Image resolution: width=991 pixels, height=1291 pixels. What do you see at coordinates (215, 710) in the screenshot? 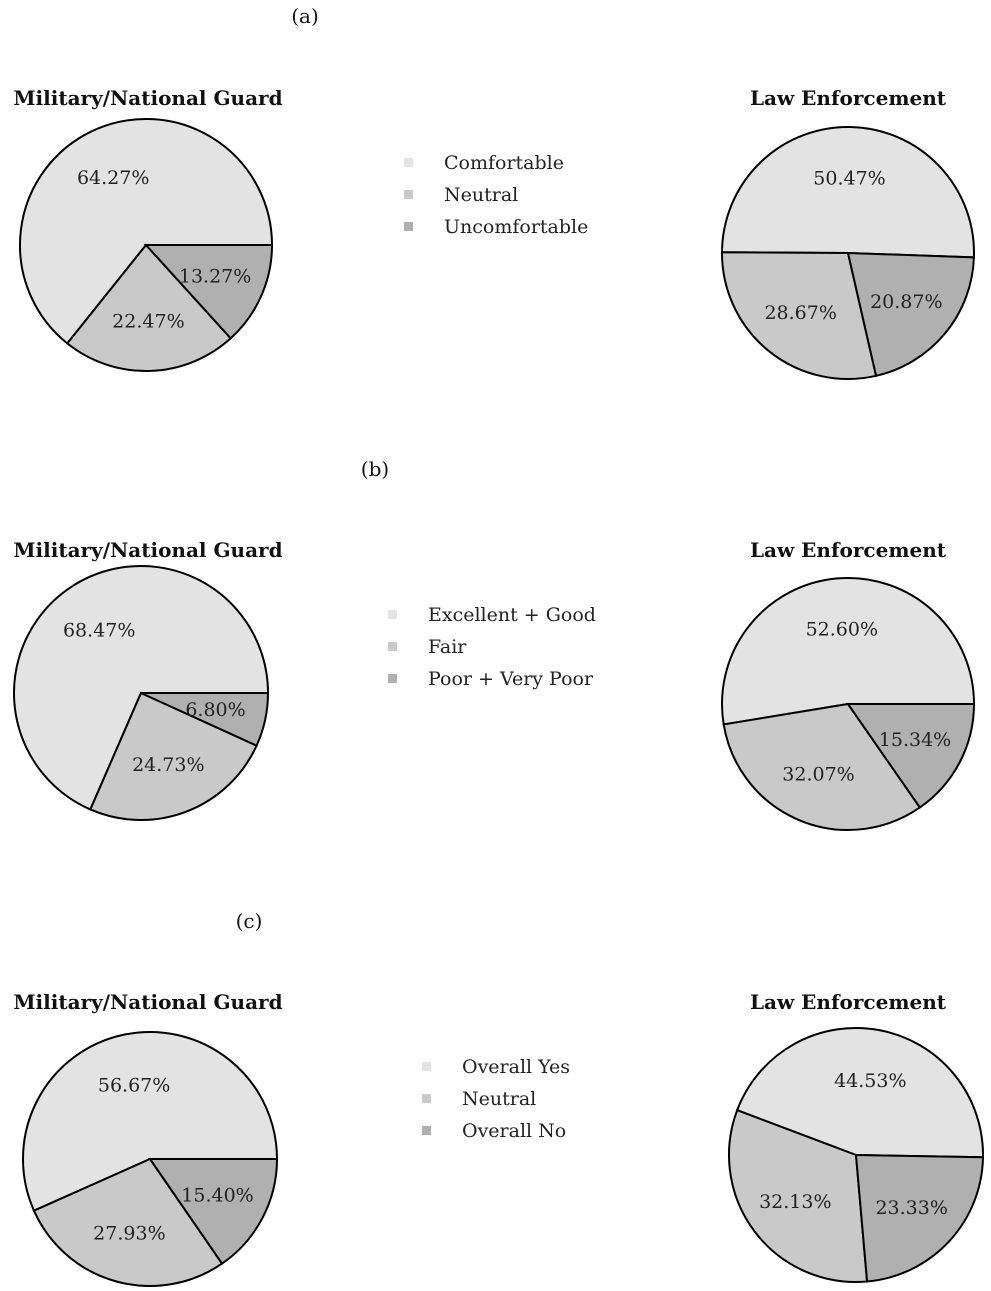
I see `slice-label: 6.80%` at bounding box center [215, 710].